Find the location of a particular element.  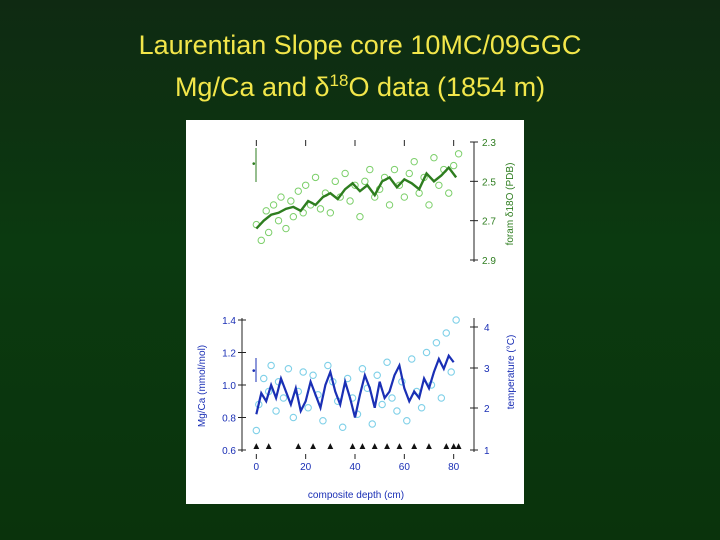

x-tick-label: 0 is located at coordinates (257, 467).